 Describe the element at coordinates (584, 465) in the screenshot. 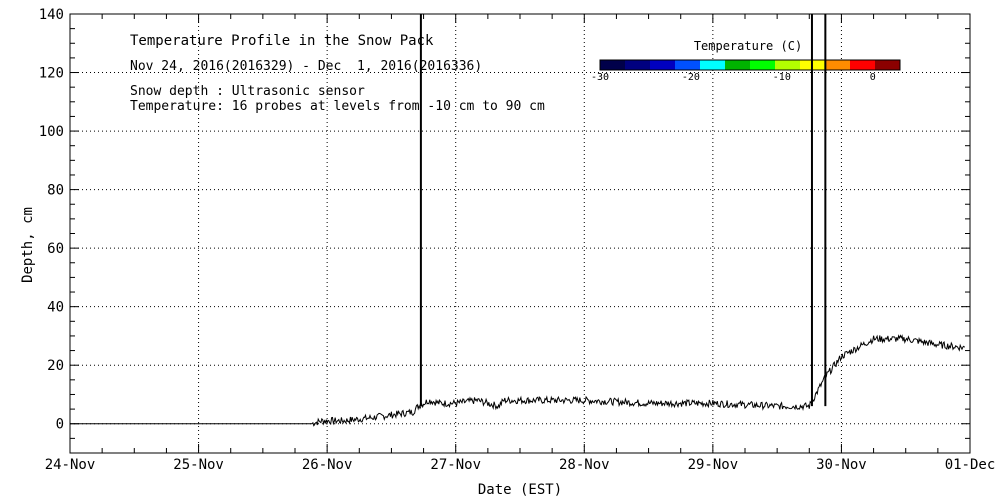

I see `x-tick-label: 28-Nov` at that location.